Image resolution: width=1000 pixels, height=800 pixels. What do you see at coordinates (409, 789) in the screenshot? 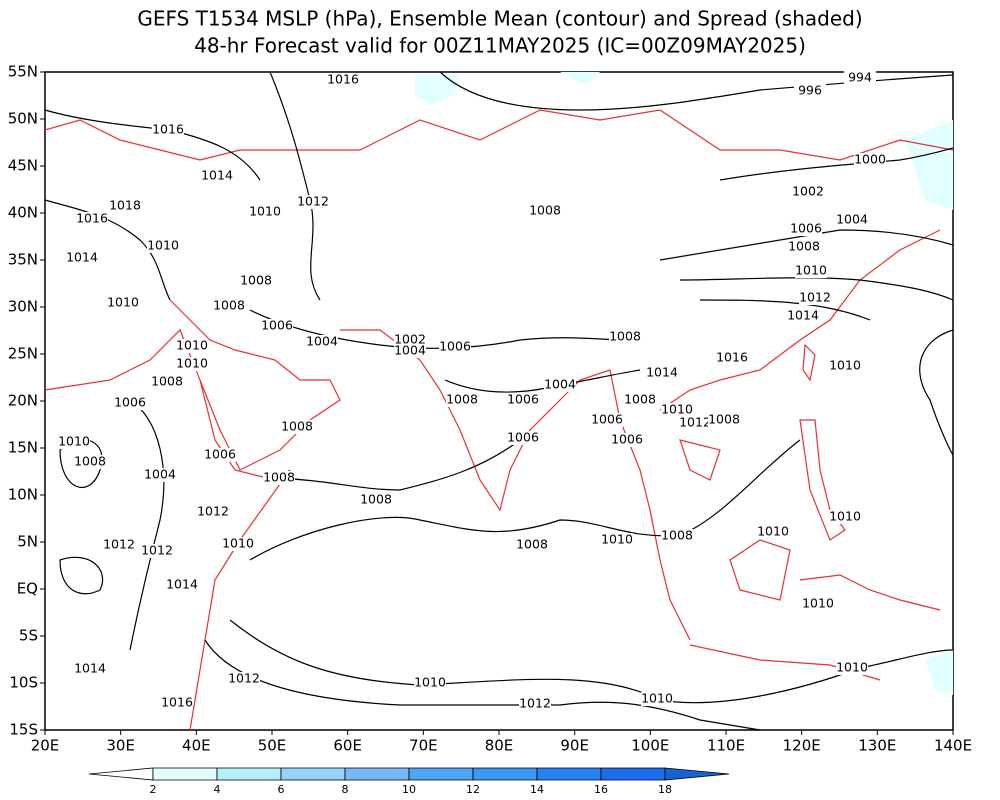
I see `colorbar-label: 10` at bounding box center [409, 789].